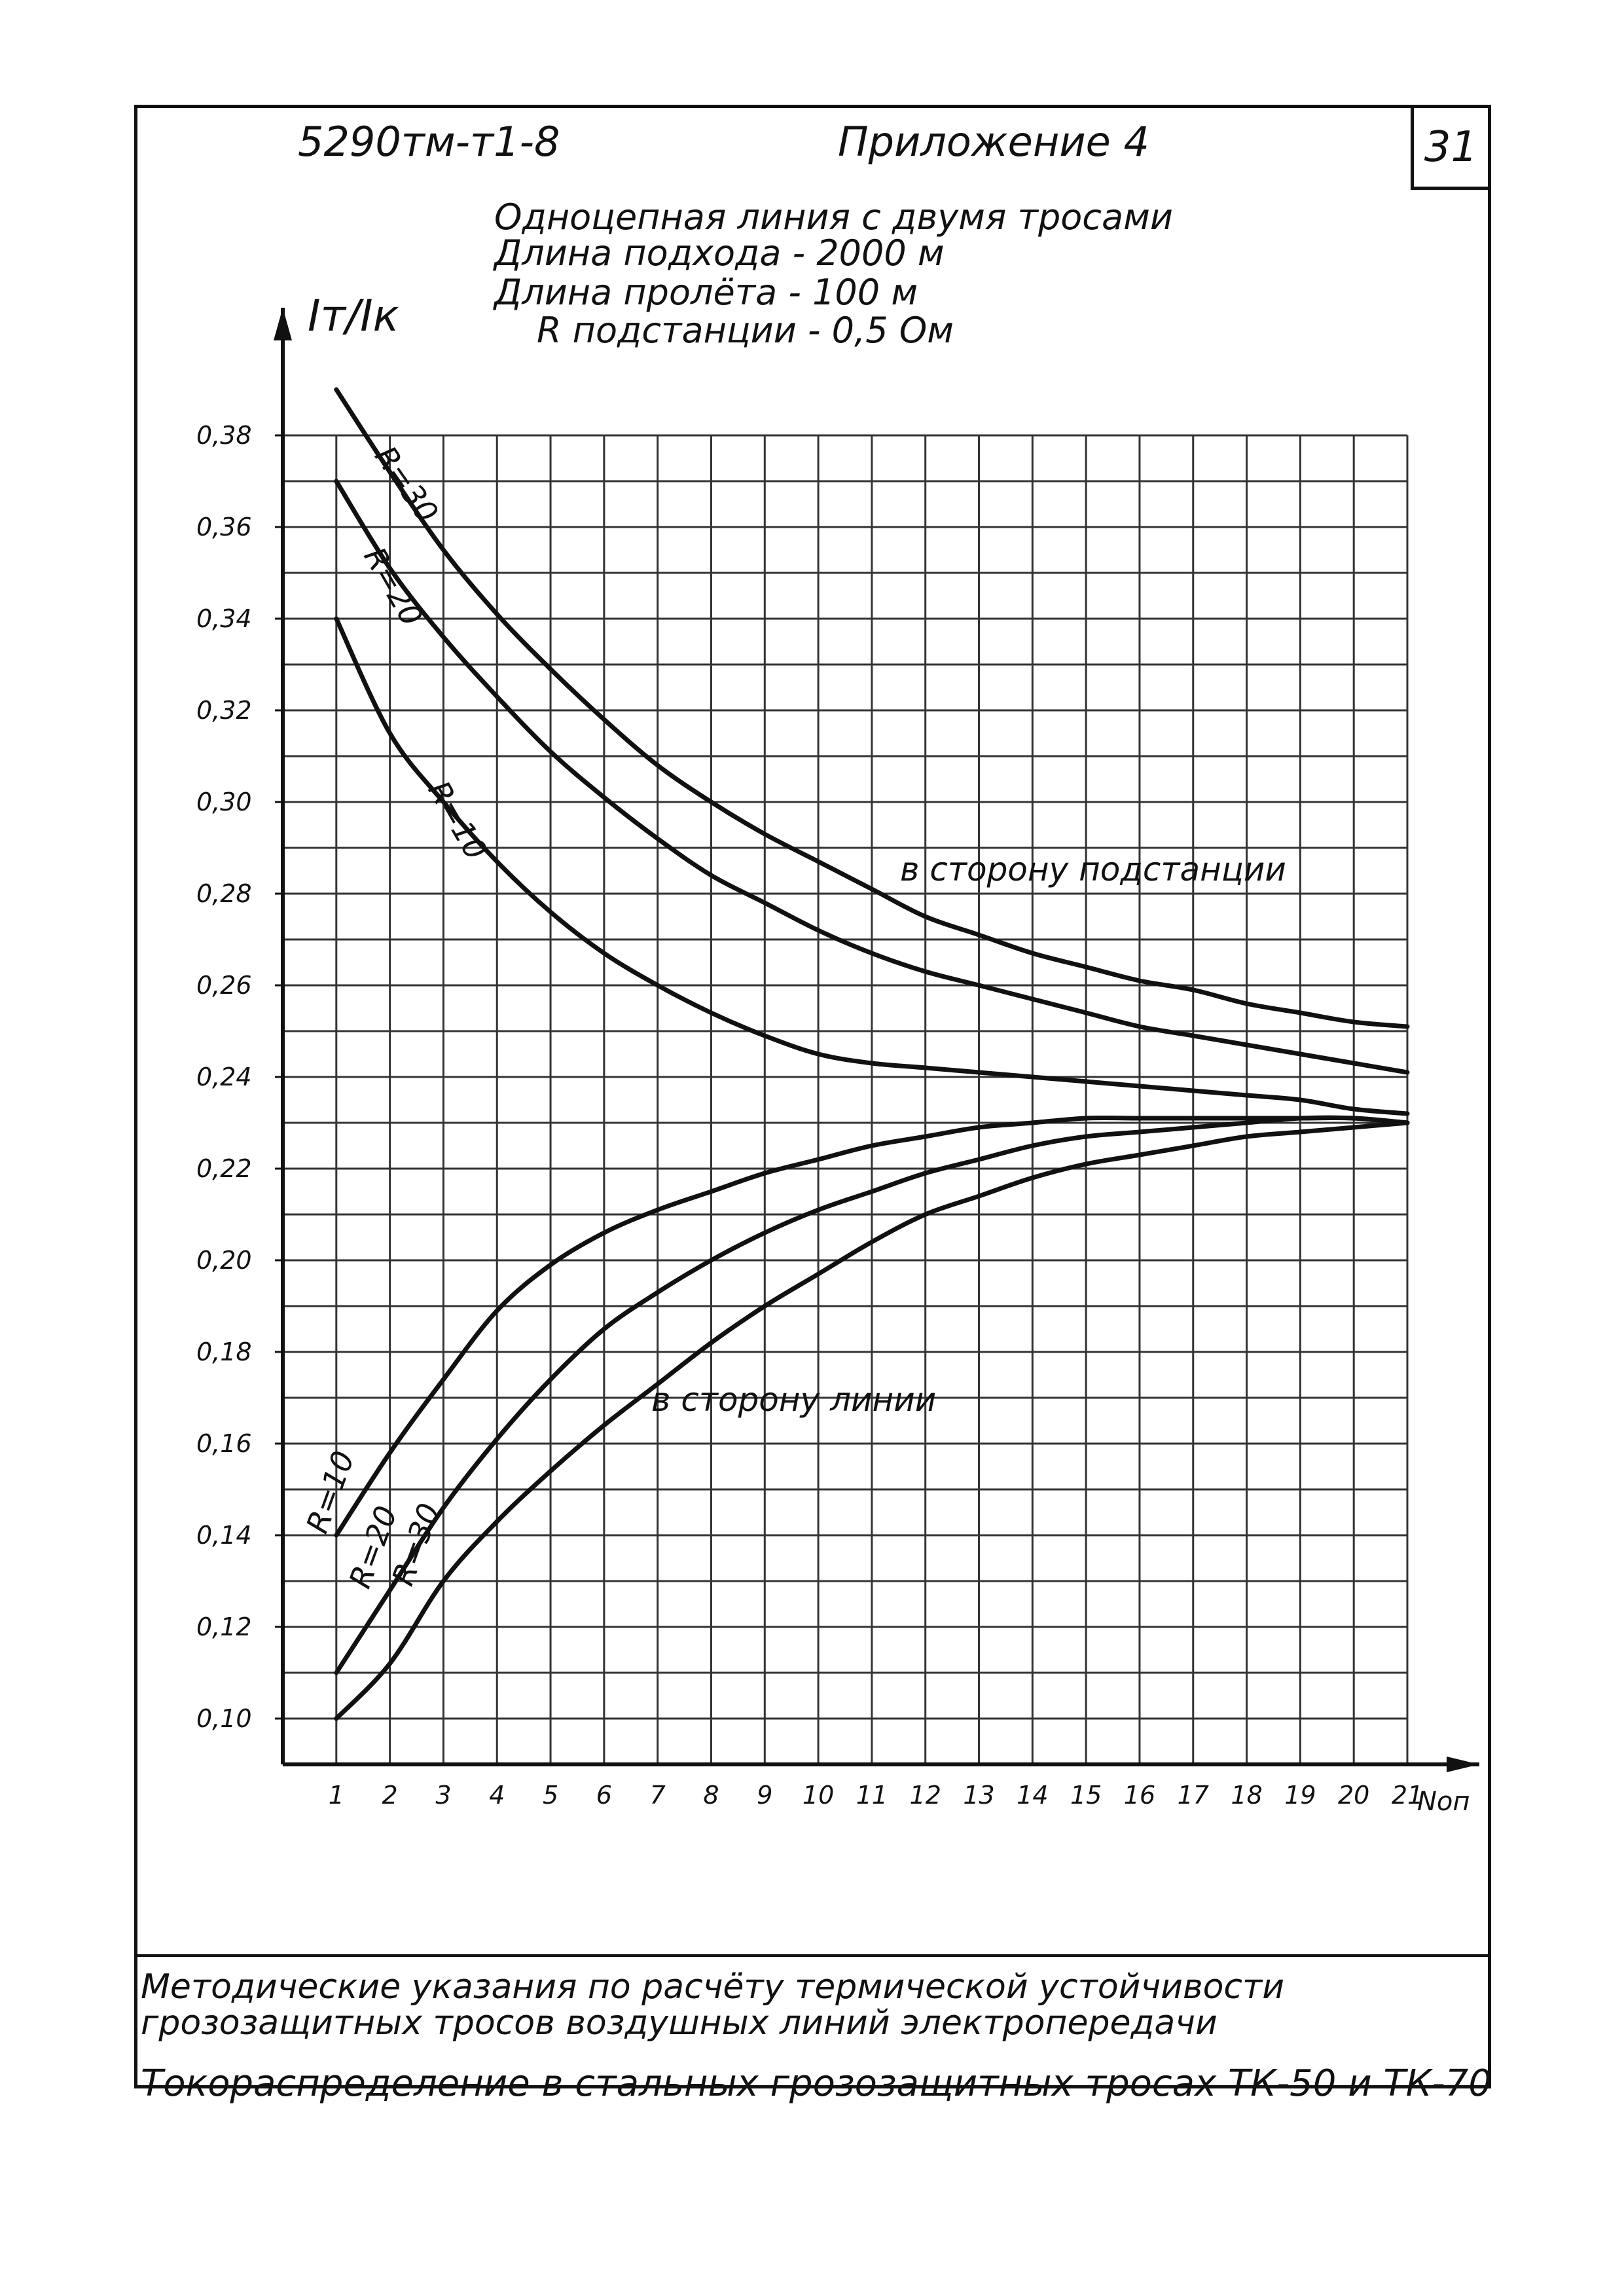 The height and width of the screenshot is (2296, 1624). What do you see at coordinates (429, 142) in the screenshot?
I see `document-number: 5290тм-т1-8` at bounding box center [429, 142].